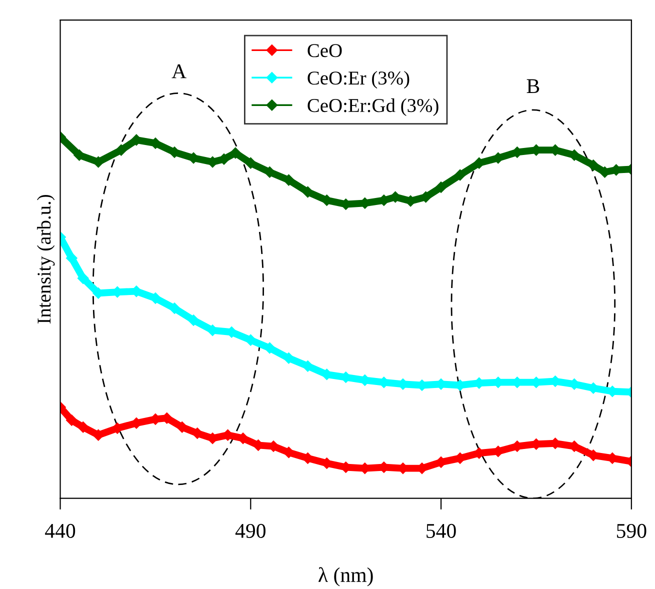 The height and width of the screenshot is (589, 655). What do you see at coordinates (325, 51) in the screenshot?
I see `legend-label: CeO` at bounding box center [325, 51].